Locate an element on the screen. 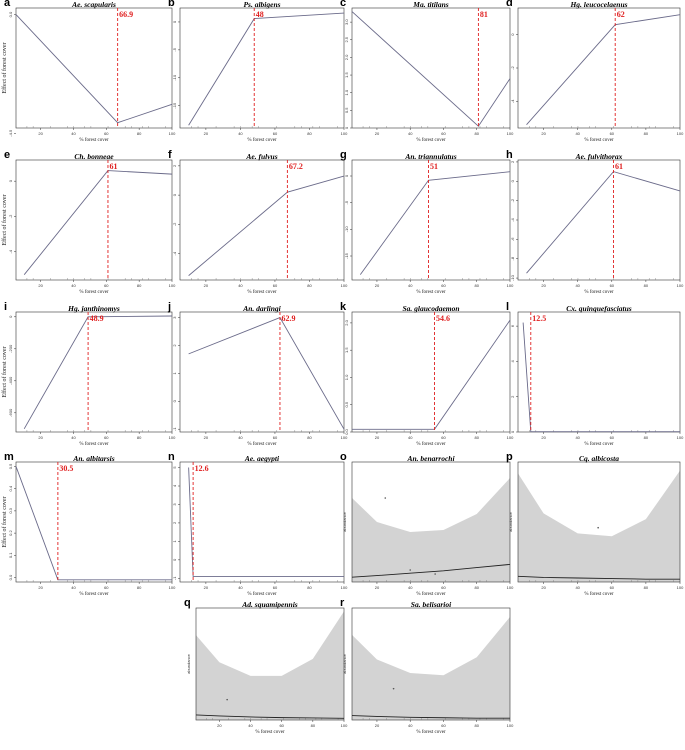 This screenshot has width=685, height=750. y-tick-label: 0.0 is located at coordinates (10, 14).